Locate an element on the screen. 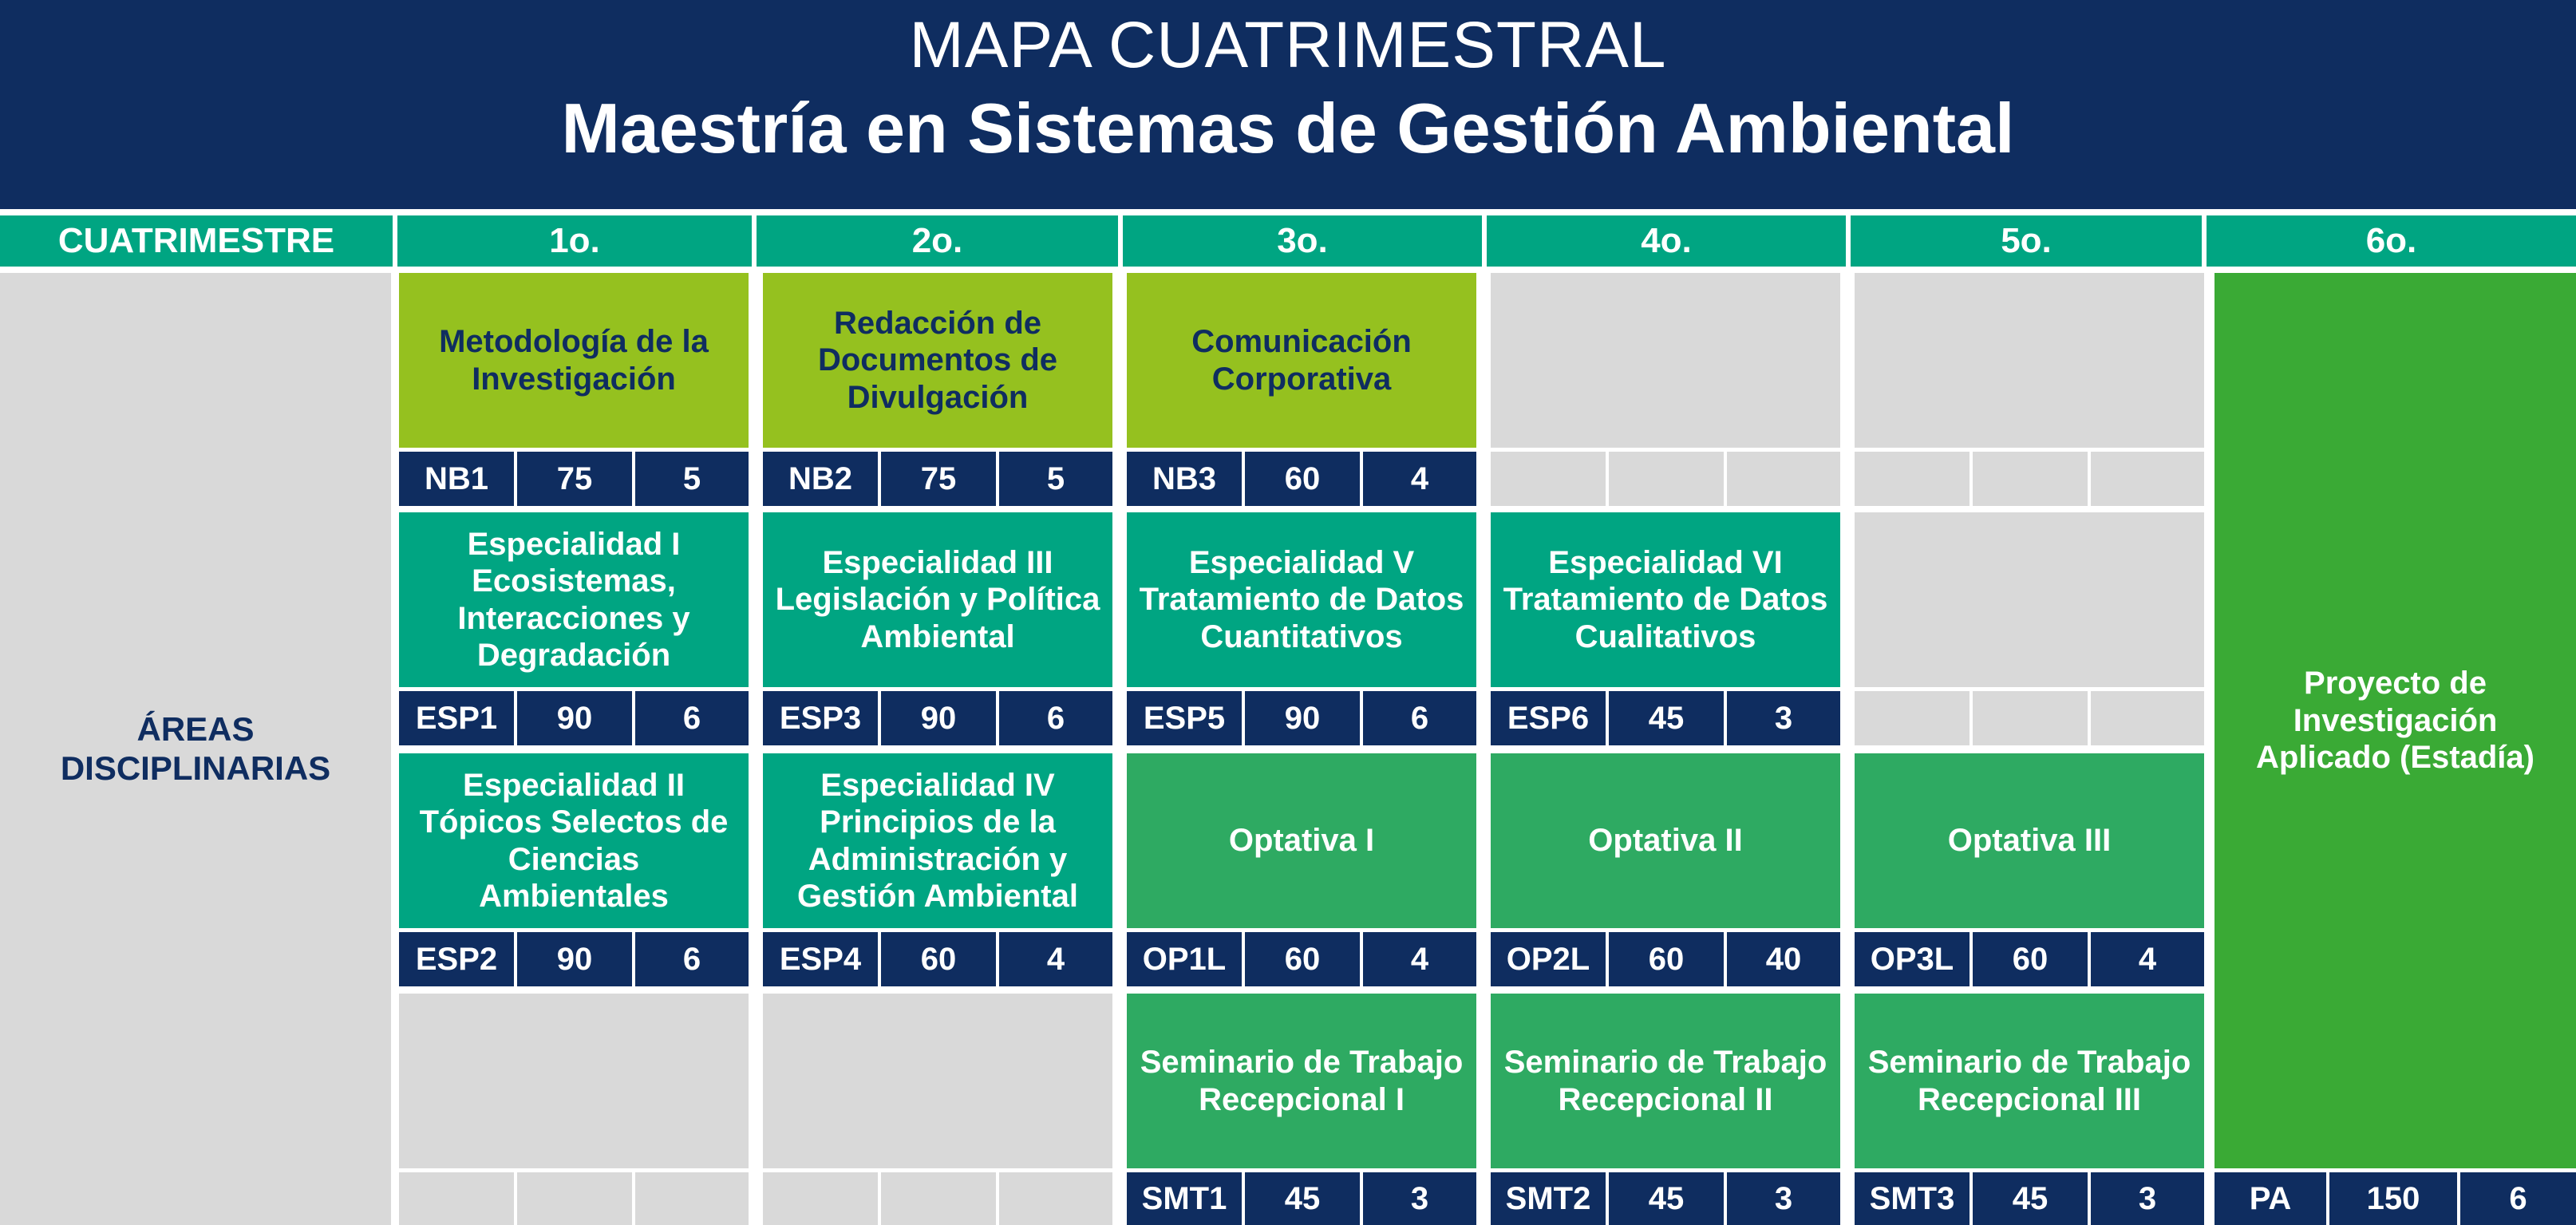 The width and height of the screenshot is (2576, 1225). side-label-line2: DISCIPLINARIAS is located at coordinates (195, 768).